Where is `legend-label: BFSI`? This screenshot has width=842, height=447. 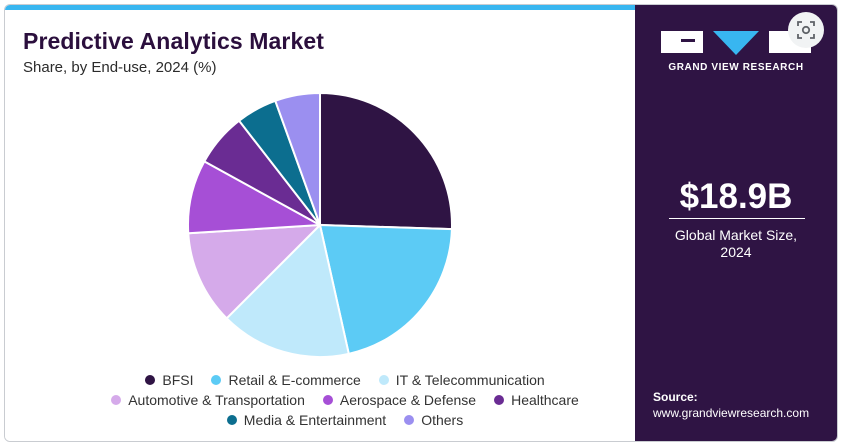 legend-label: BFSI is located at coordinates (178, 380).